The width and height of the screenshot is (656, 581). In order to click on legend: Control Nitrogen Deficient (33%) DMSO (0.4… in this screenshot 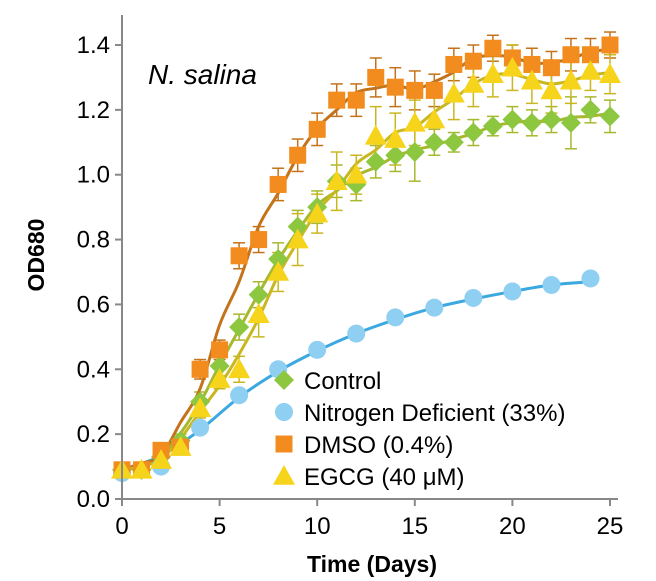, I will do `click(419, 429)`.